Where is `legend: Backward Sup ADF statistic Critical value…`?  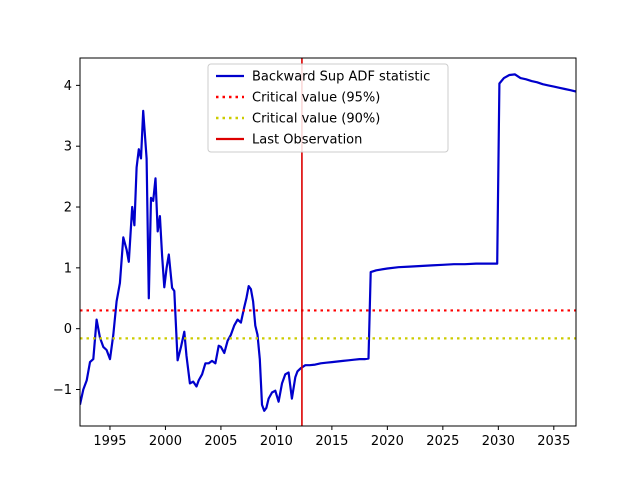 legend: Backward Sup ADF statistic Critical value… is located at coordinates (328, 108).